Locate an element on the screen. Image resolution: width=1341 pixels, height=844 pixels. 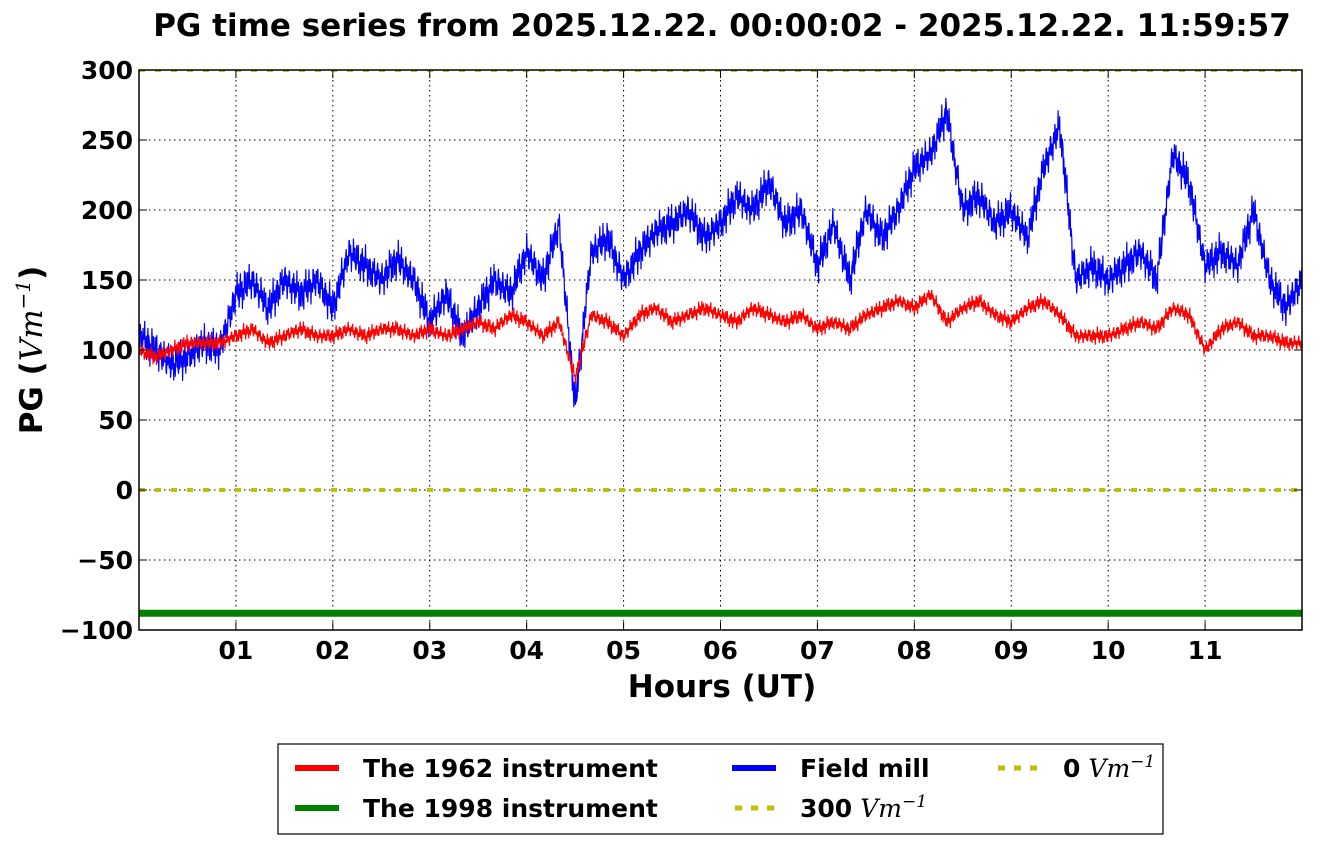
legend-label-text: The 1998 instrument is located at coordinates (510, 808).